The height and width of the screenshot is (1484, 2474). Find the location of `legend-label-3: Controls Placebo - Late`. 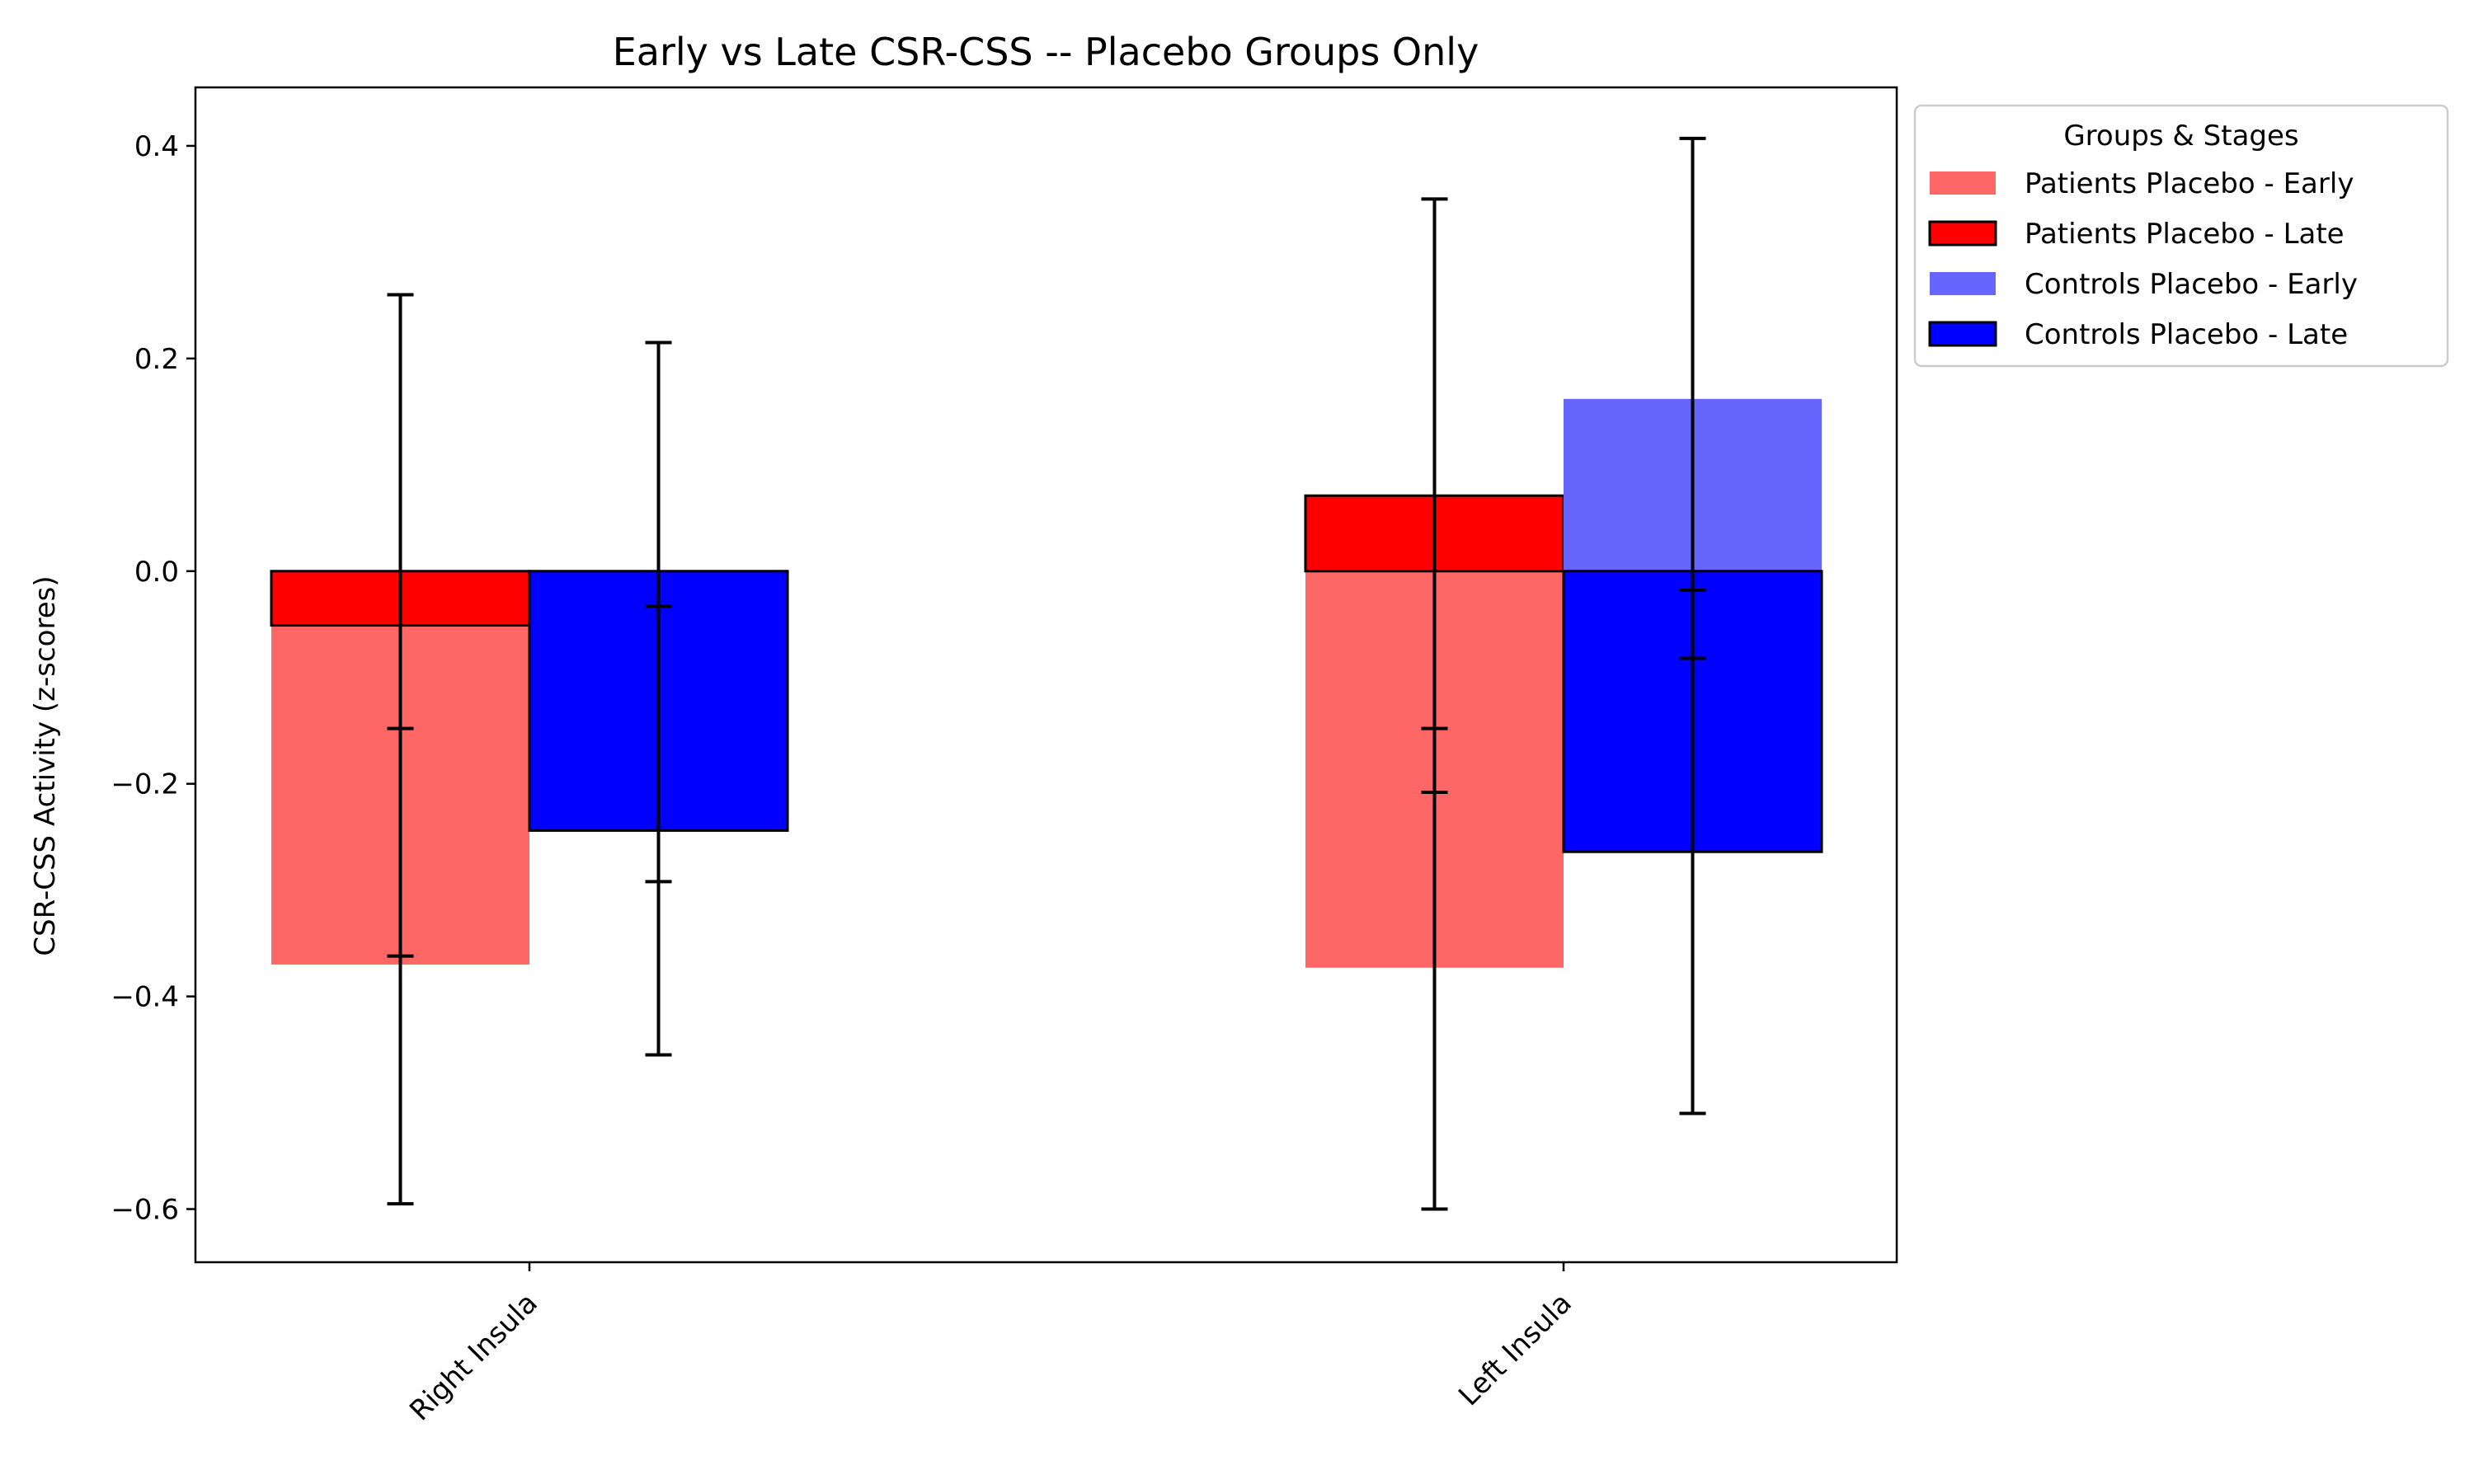

legend-label-3: Controls Placebo - Late is located at coordinates (2186, 334).